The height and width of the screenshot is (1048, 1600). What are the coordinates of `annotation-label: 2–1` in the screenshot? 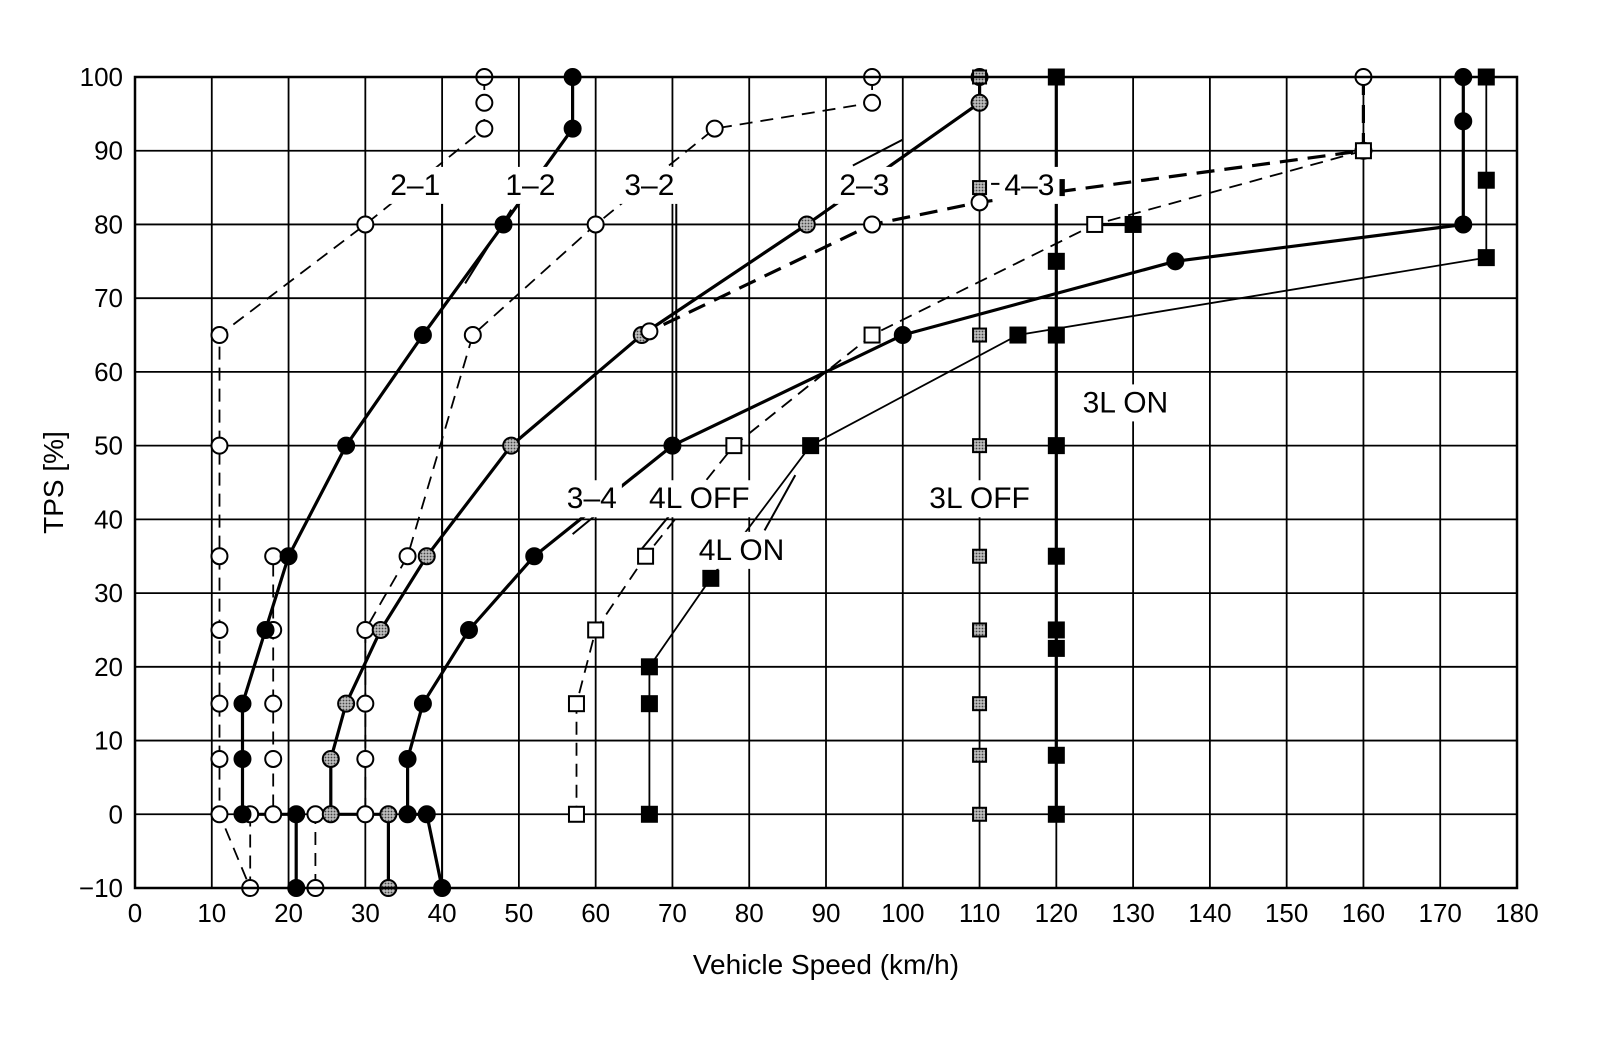 It's located at (415, 185).